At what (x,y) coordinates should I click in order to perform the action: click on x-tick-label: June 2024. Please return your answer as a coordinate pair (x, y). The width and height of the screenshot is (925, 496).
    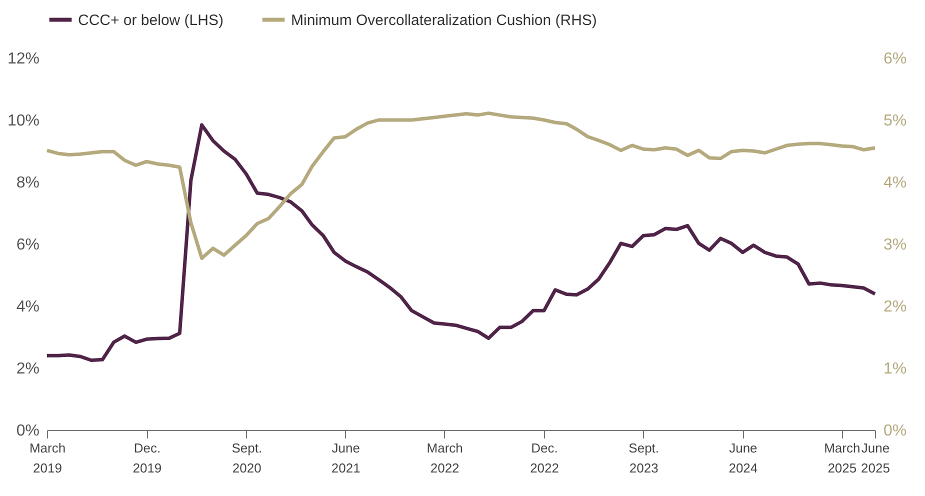
    Looking at the image, I should click on (743, 458).